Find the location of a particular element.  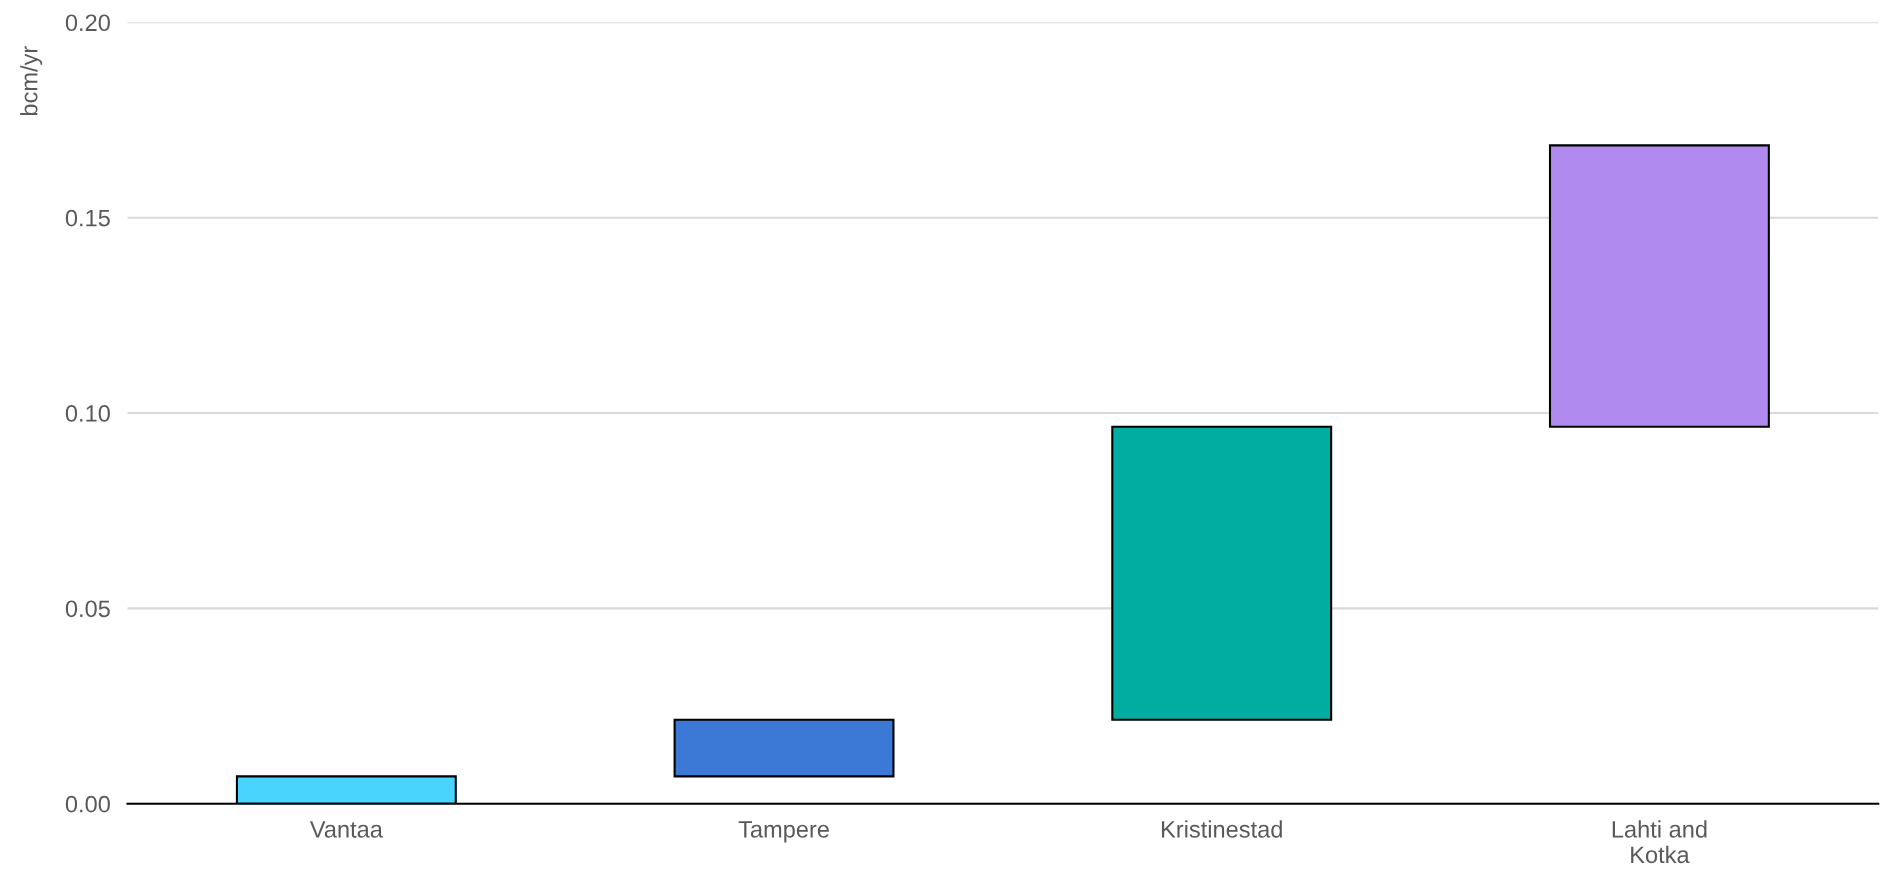

y-tick-label: 0.15 is located at coordinates (87, 218).